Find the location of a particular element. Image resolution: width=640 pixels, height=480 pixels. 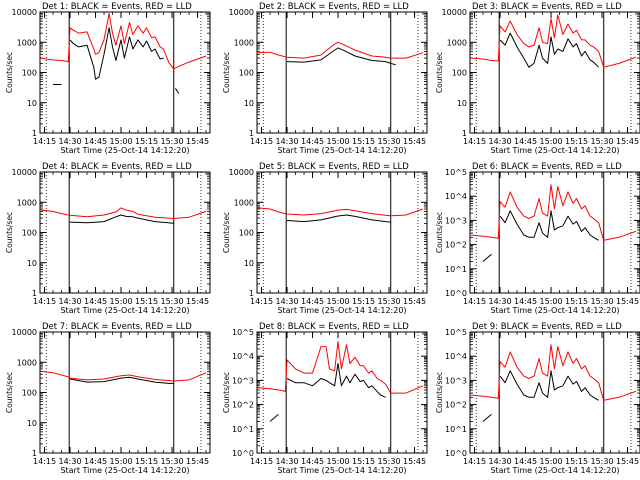

panel-title: Det 9: BLACK = Events, RED = LLD is located at coordinates (547, 327).